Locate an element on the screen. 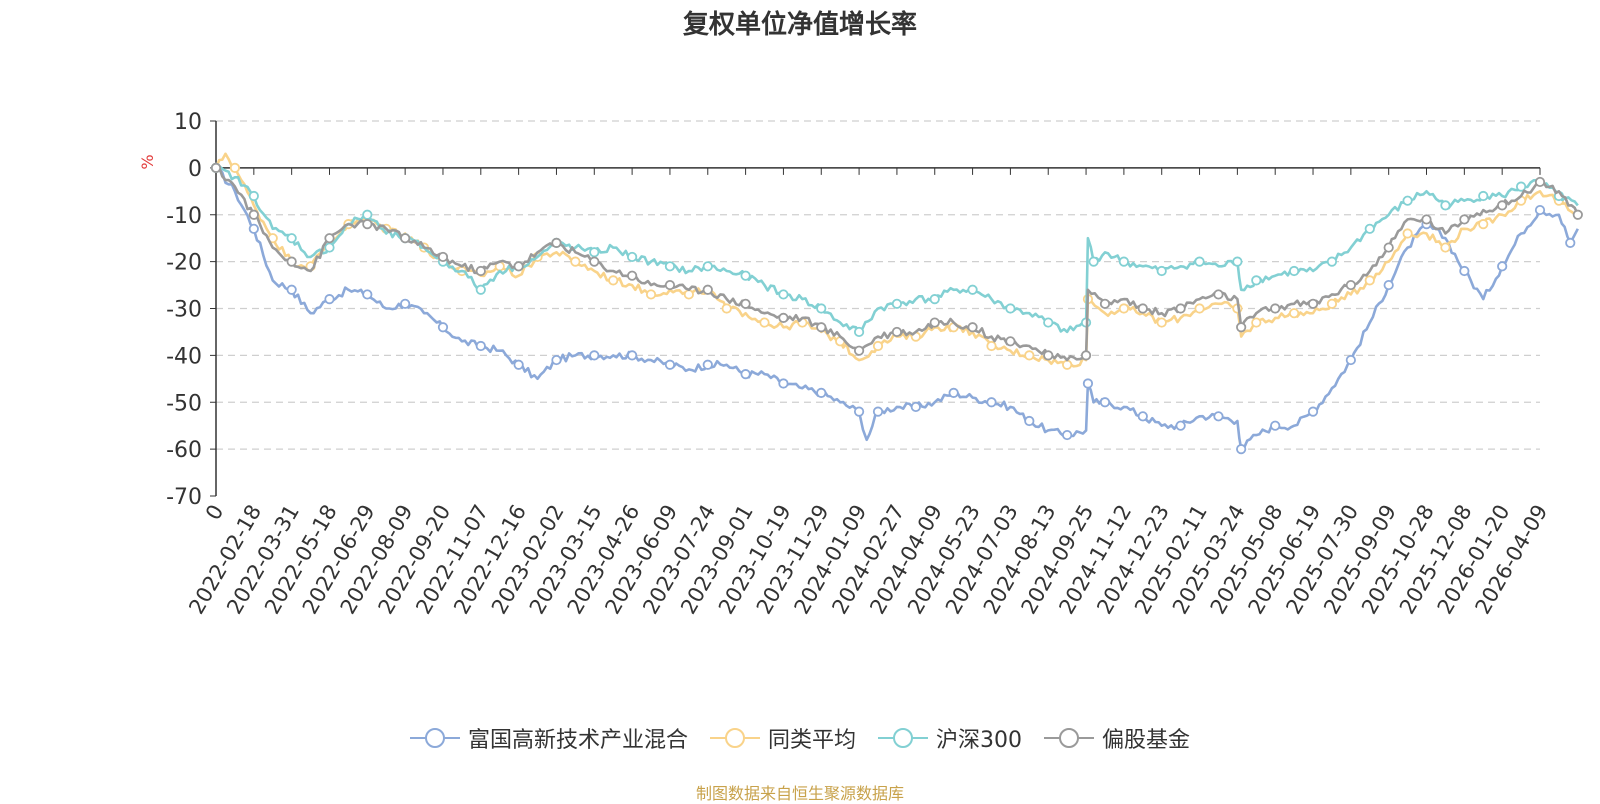  legend-item: 偏股基金 is located at coordinates (1117, 738).